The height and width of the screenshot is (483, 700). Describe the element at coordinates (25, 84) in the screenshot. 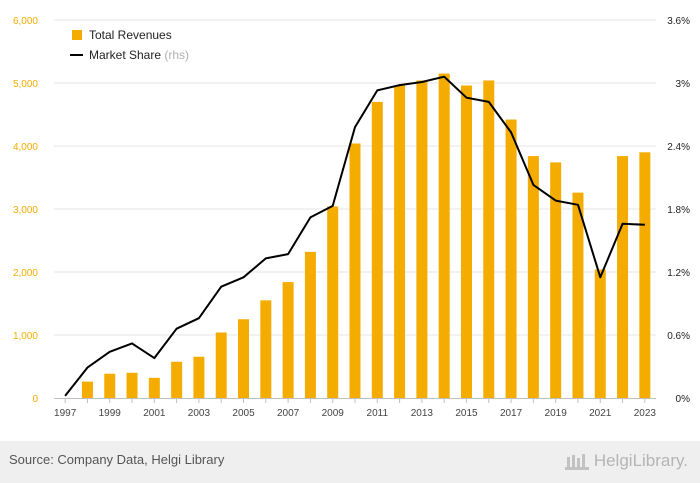

I see `y-left-tick-label: 5,000` at that location.